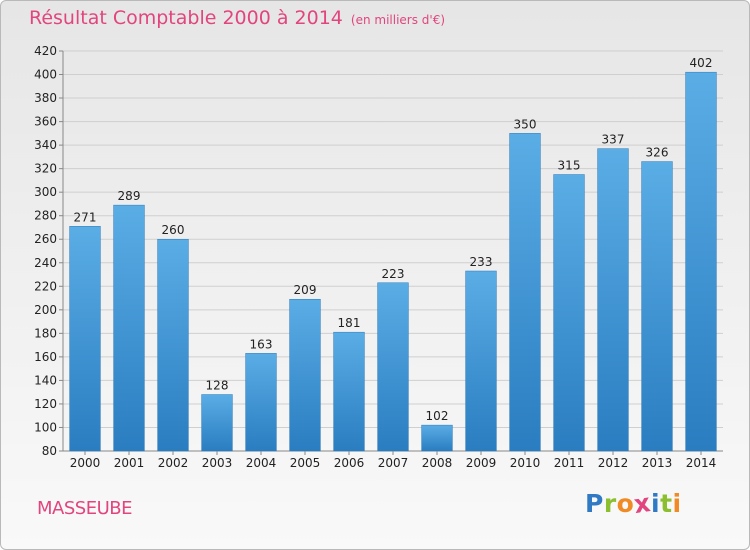  I want to click on y-tick-label: 200, so click(45, 310).